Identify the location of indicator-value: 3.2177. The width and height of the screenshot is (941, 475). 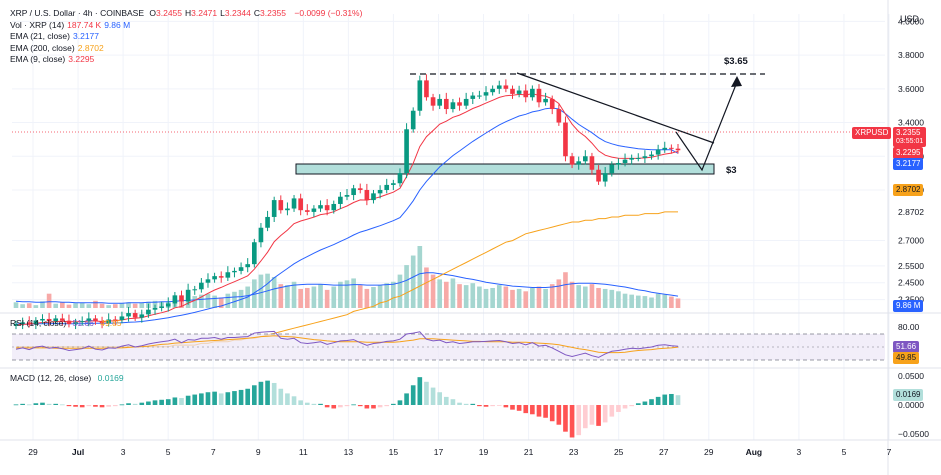
(86, 36).